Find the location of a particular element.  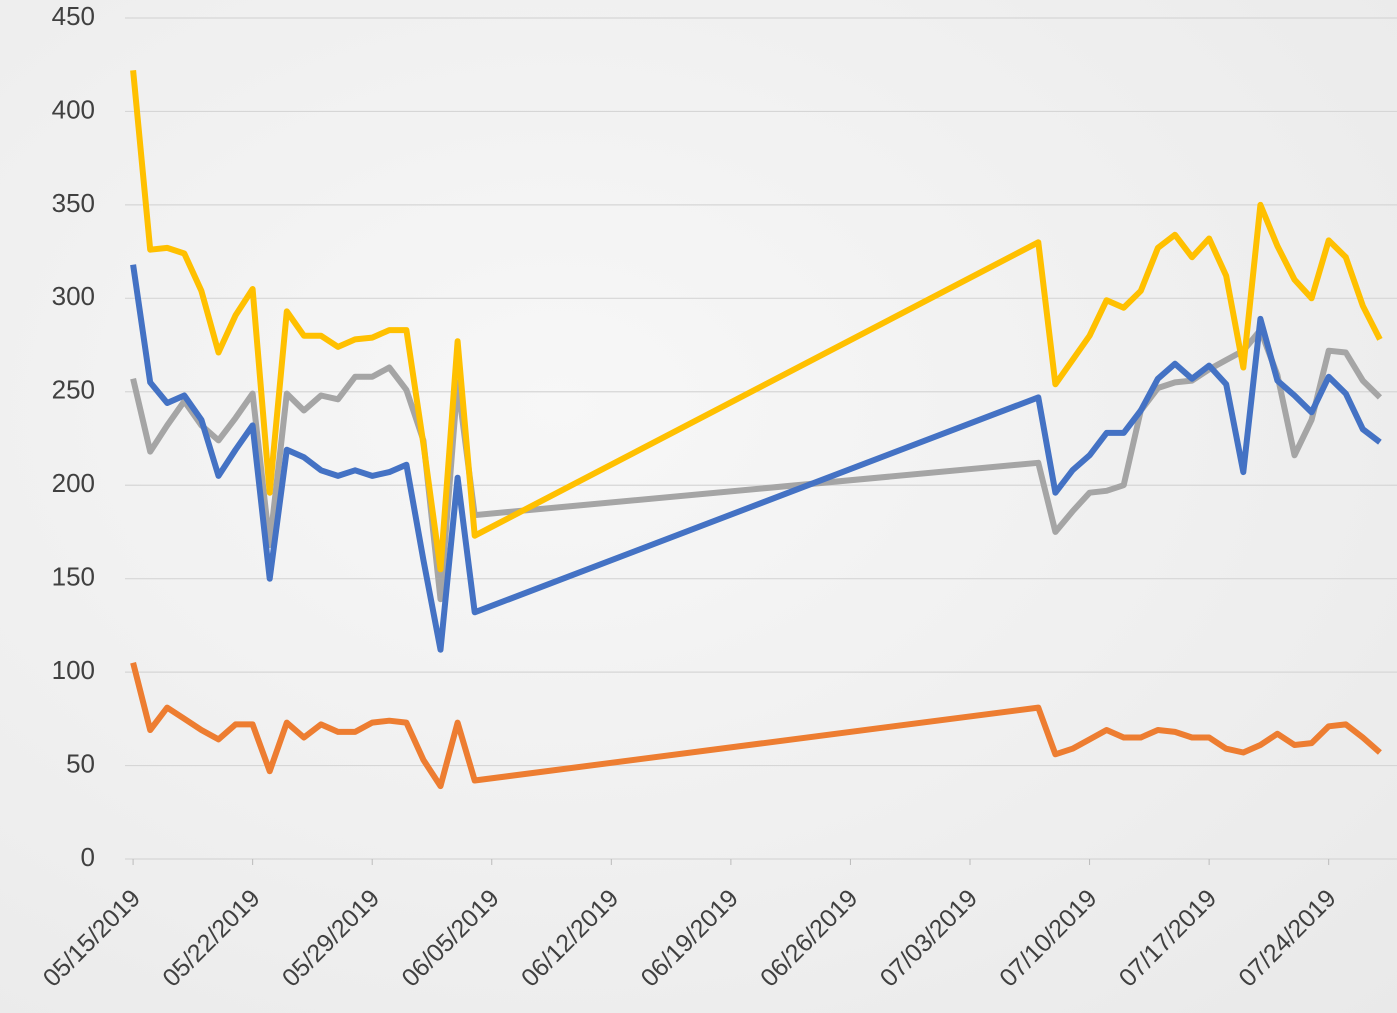

y-tick-label: 300 is located at coordinates (73, 296).